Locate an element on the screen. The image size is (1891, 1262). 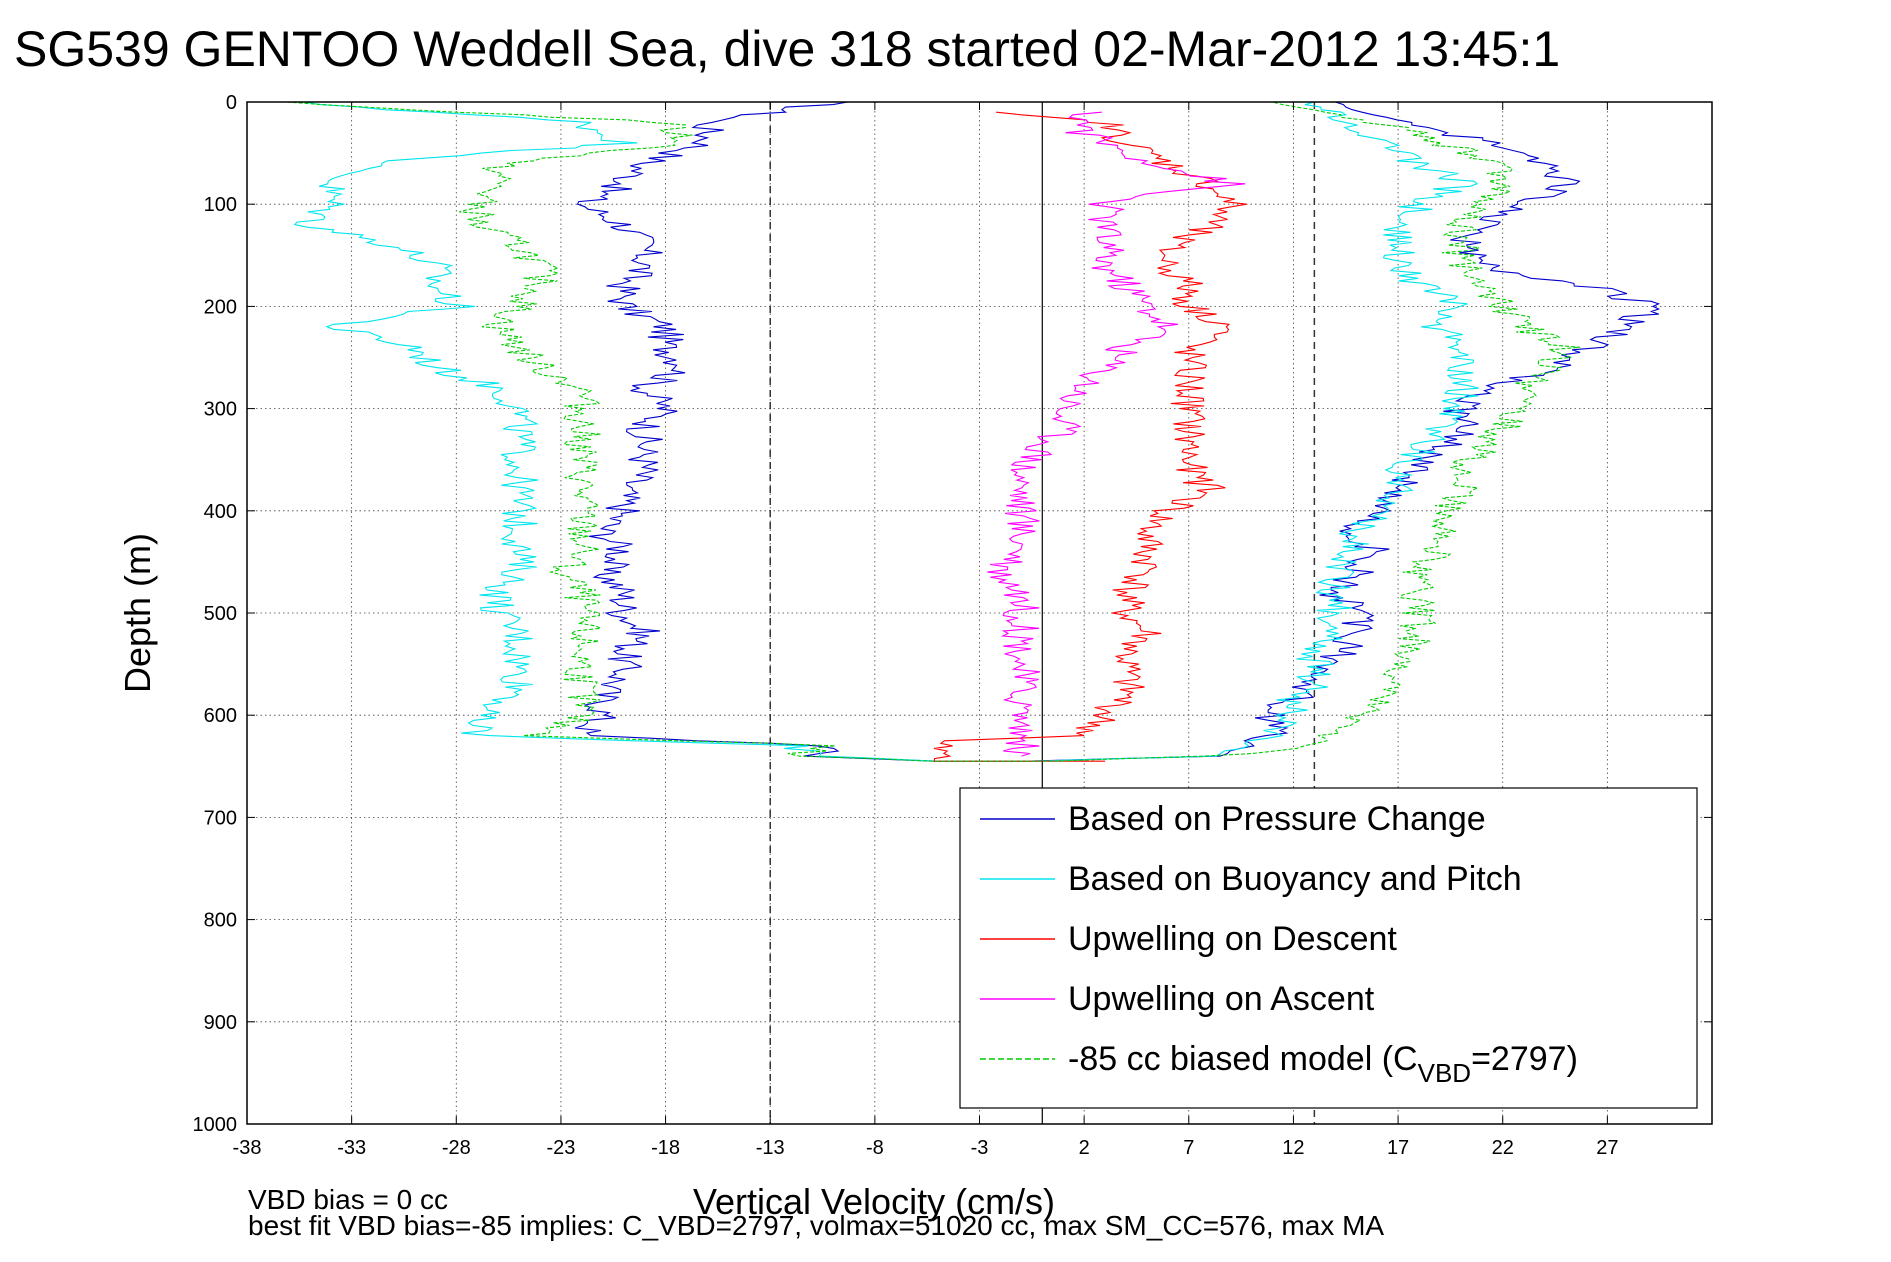
legend-box is located at coordinates (1328, 948).